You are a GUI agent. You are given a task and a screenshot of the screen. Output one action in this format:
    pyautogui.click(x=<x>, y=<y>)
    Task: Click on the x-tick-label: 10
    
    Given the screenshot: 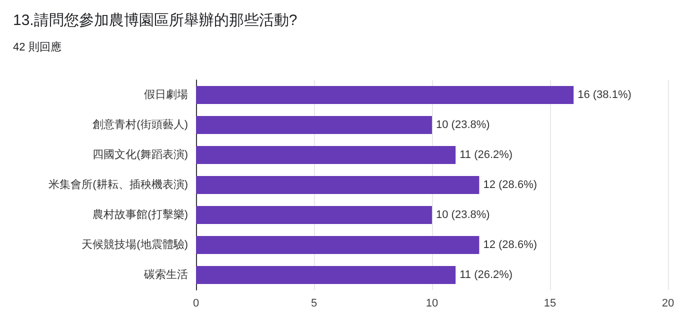 What is the action you would take?
    pyautogui.click(x=432, y=304)
    